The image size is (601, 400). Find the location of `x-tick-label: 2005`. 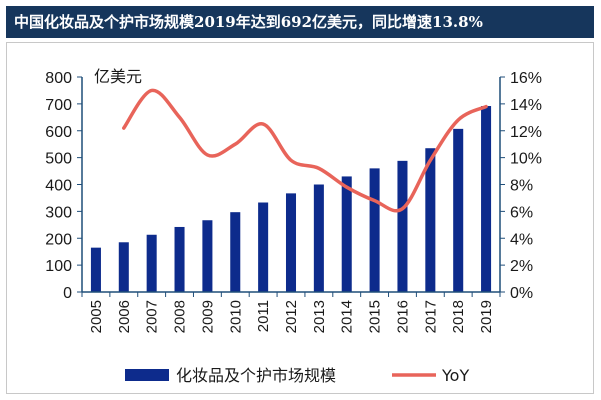

x-tick-label: 2005 is located at coordinates (96, 316).